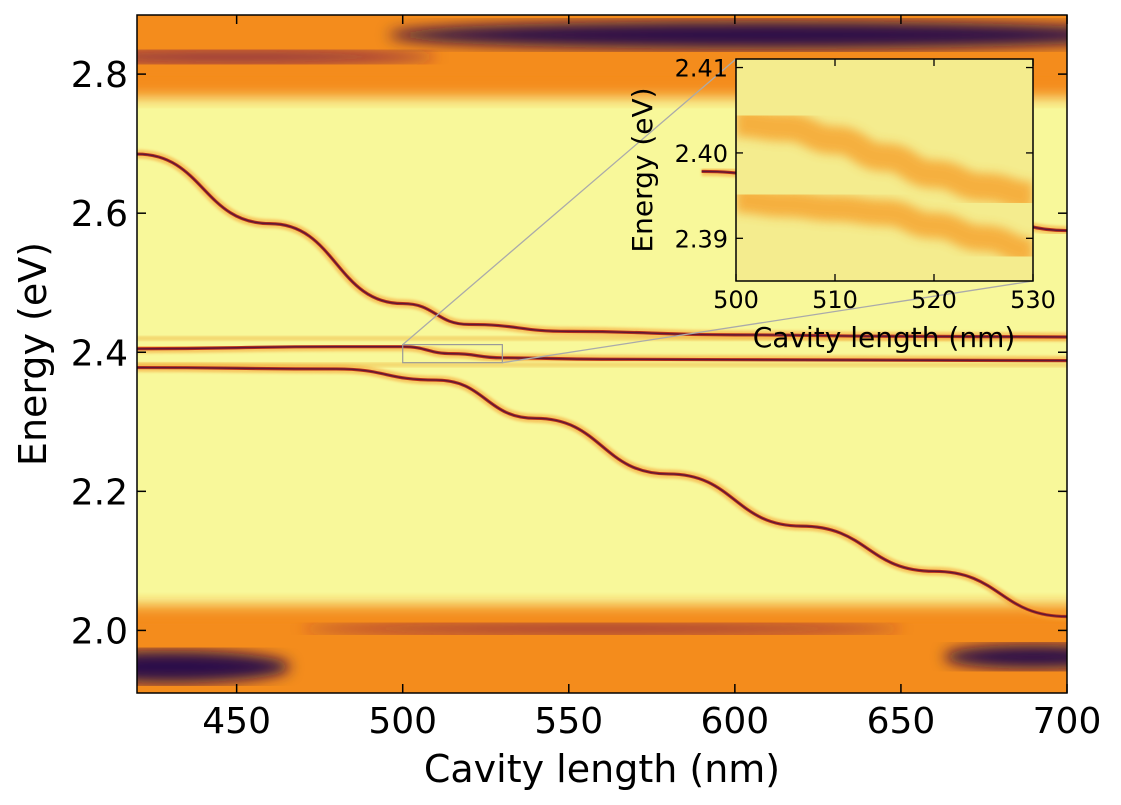  Describe the element at coordinates (452, 354) in the screenshot. I see `zoom-box` at that location.